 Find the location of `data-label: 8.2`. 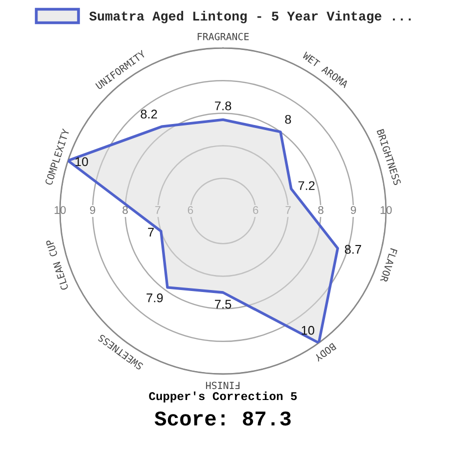

data-label: 8.2 is located at coordinates (148, 114).